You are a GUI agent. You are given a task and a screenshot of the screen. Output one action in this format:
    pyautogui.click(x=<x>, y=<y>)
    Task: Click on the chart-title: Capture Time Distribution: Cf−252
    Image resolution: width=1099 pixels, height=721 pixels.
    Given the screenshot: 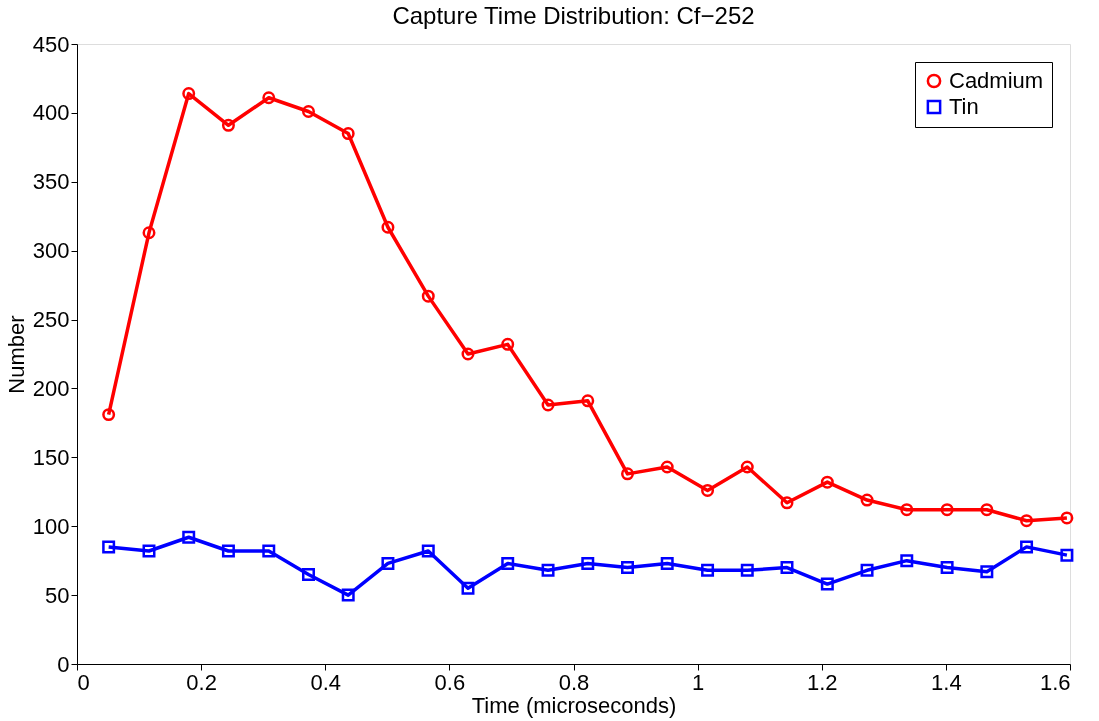 What is the action you would take?
    pyautogui.click(x=573, y=15)
    